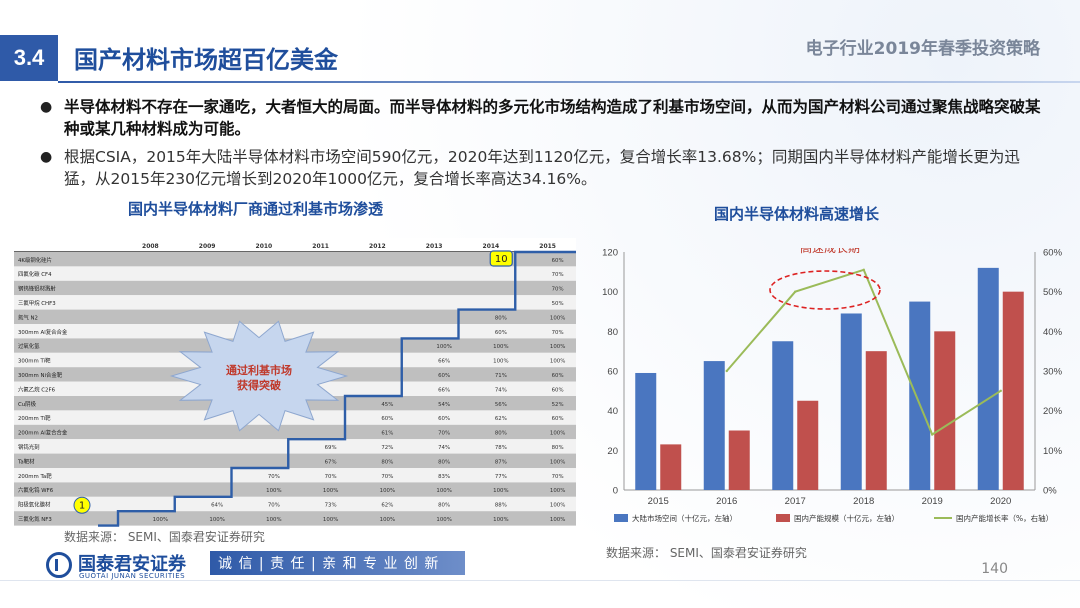 This screenshot has height=608, width=1080. What do you see at coordinates (59, 565) in the screenshot?
I see `company-logo-icon` at bounding box center [59, 565].